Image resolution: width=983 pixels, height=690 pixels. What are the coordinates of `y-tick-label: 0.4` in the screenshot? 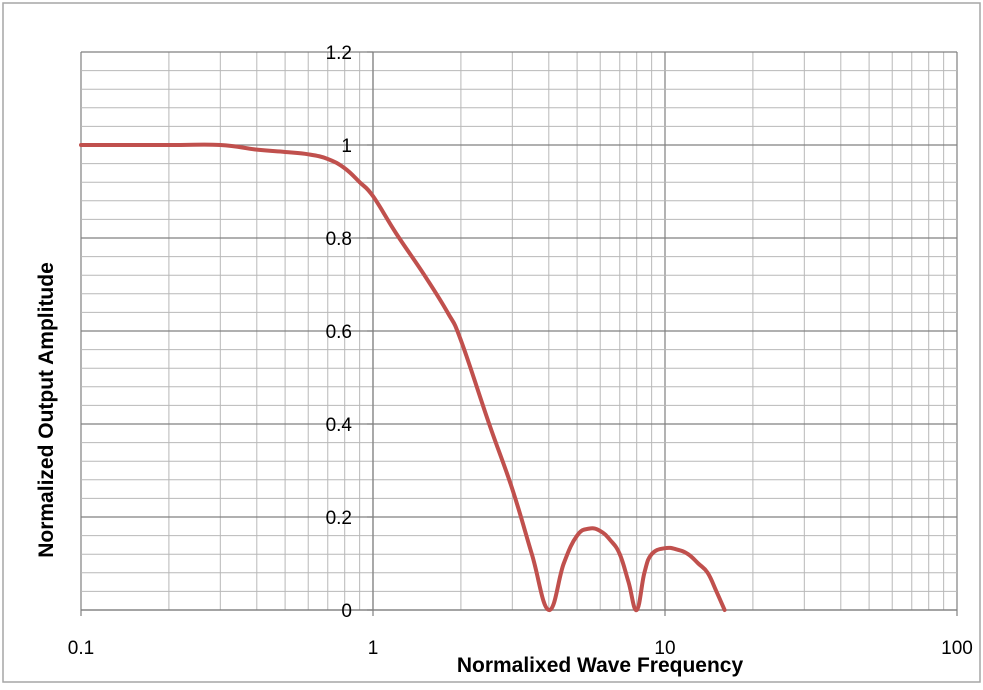 It's located at (339, 425).